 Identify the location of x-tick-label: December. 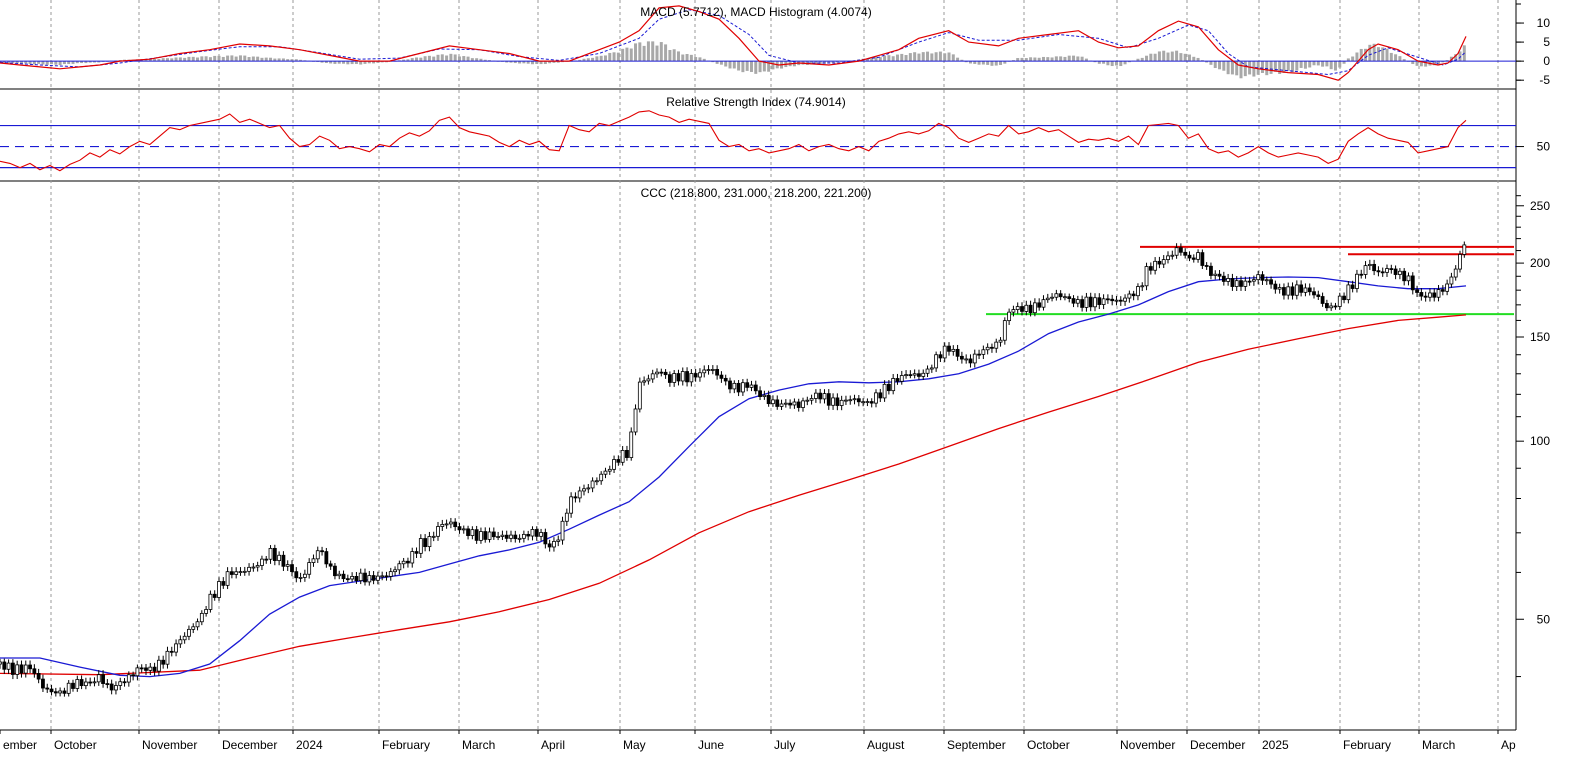
(249, 745).